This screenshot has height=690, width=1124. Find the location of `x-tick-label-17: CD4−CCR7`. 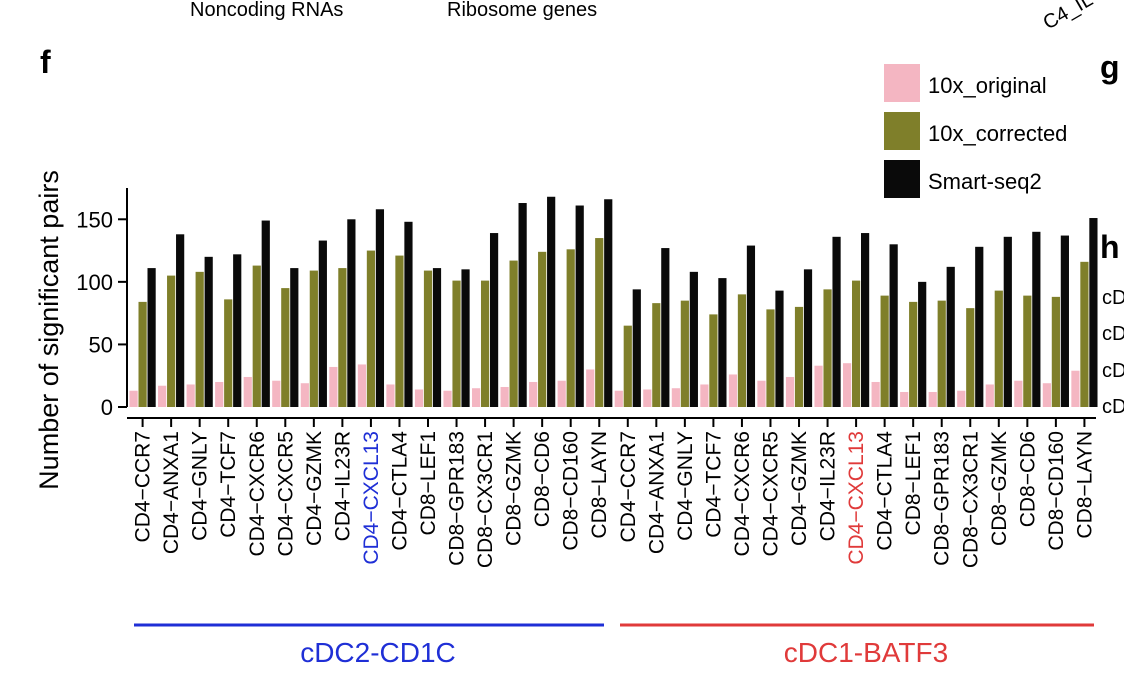

x-tick-label-17: CD4−CCR7 is located at coordinates (628, 486).